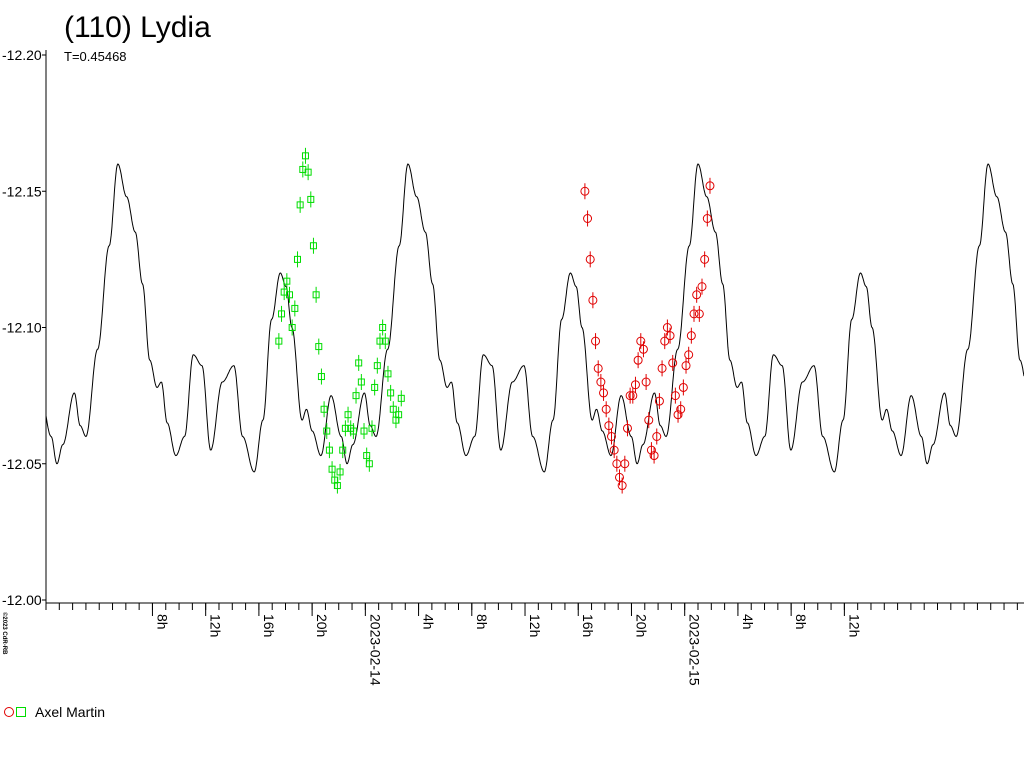 This screenshot has height=768, width=1024. Describe the element at coordinates (22, 191) in the screenshot. I see `y-tick-label: -12.15` at that location.